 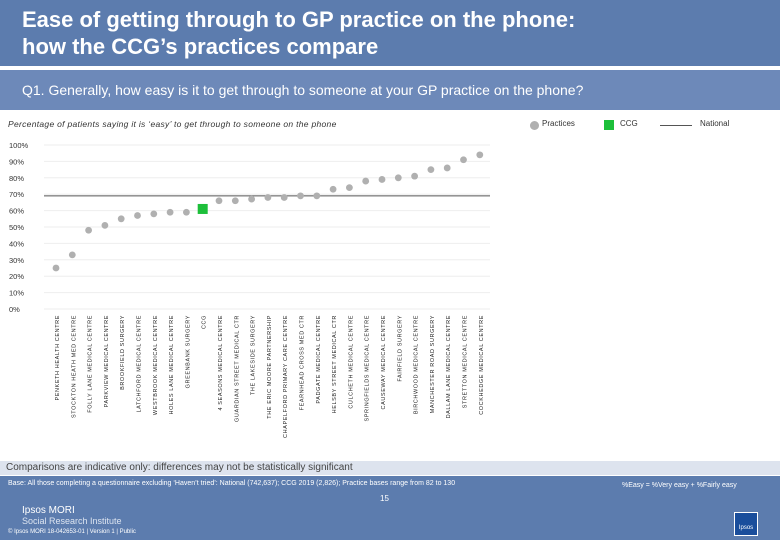 I want to click on page-number: 15, so click(x=384, y=498).